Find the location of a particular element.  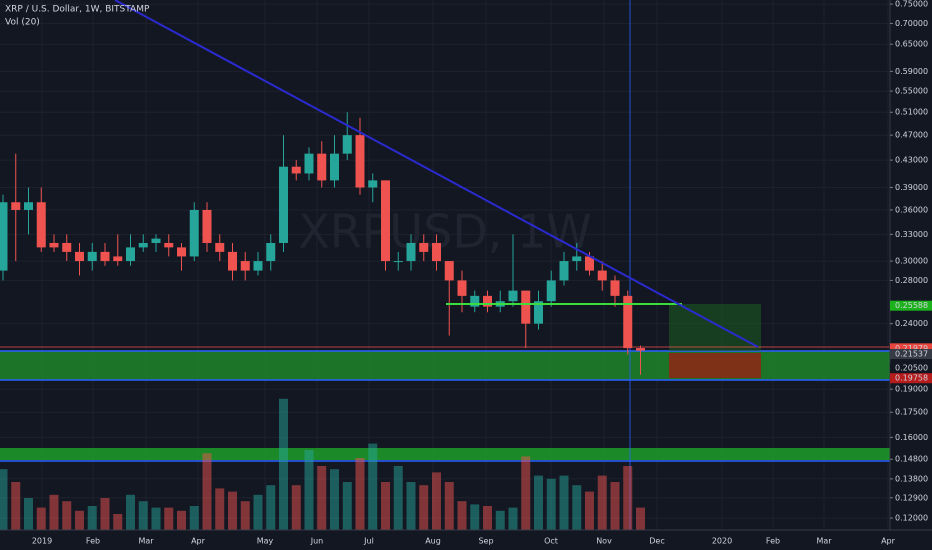

y-tick-label: 0.75000 is located at coordinates (911, 4).